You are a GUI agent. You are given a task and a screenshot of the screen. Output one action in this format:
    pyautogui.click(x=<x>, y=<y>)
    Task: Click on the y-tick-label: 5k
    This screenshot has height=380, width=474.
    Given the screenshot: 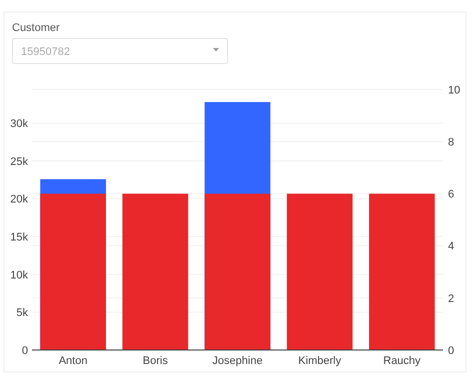 What is the action you would take?
    pyautogui.click(x=22, y=313)
    